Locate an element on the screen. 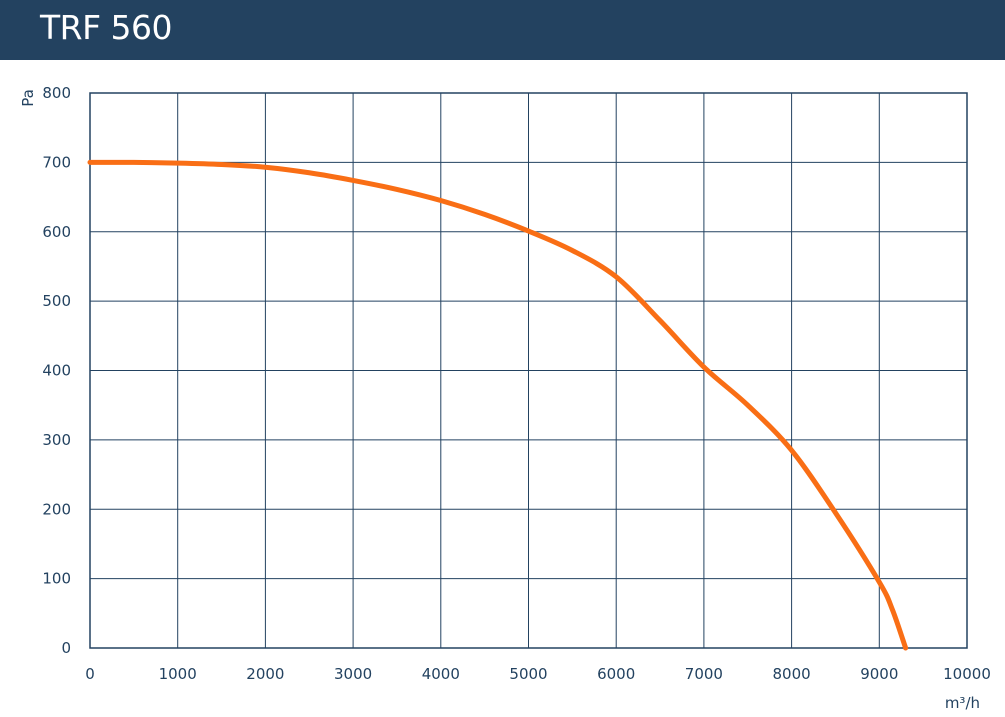  y-tick-label: 200 is located at coordinates (56, 509).